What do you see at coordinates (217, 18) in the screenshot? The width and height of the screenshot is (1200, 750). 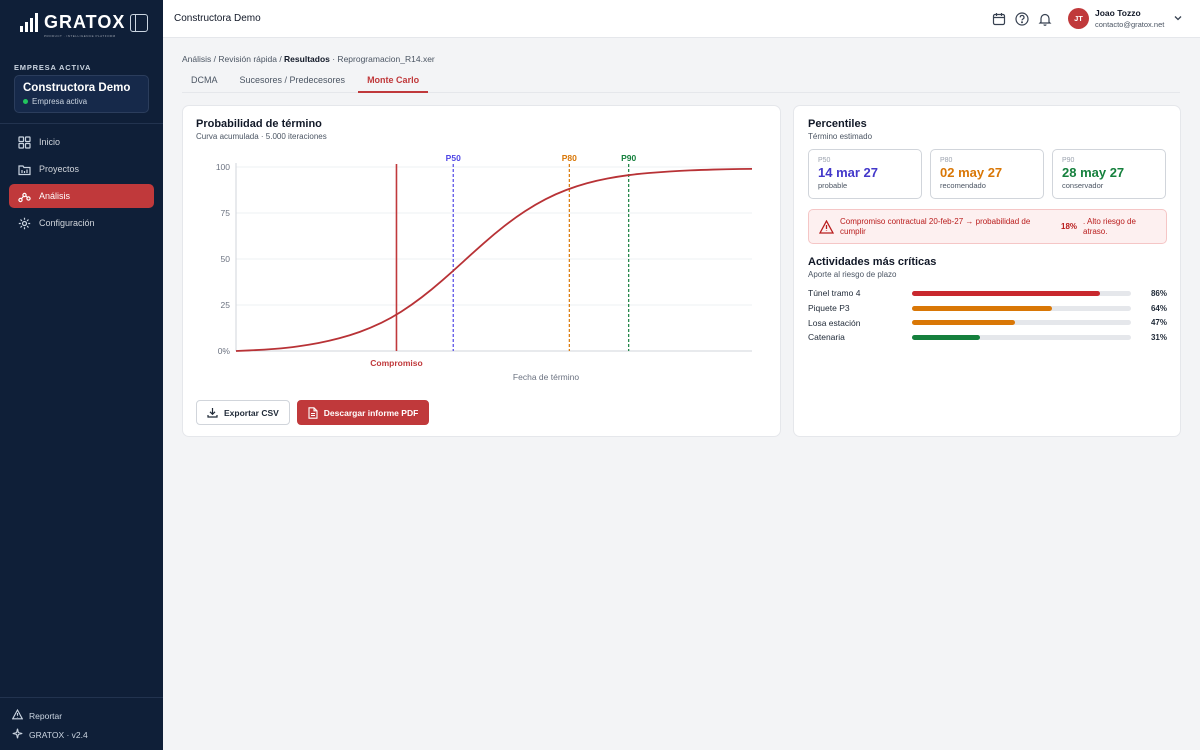 I see `page-title: Constructora Demo` at bounding box center [217, 18].